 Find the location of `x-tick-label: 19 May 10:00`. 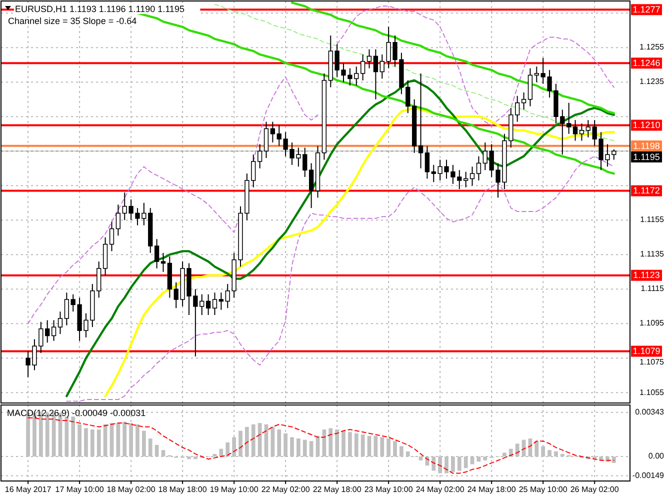

x-tick-label: 19 May 10:00 is located at coordinates (234, 489).